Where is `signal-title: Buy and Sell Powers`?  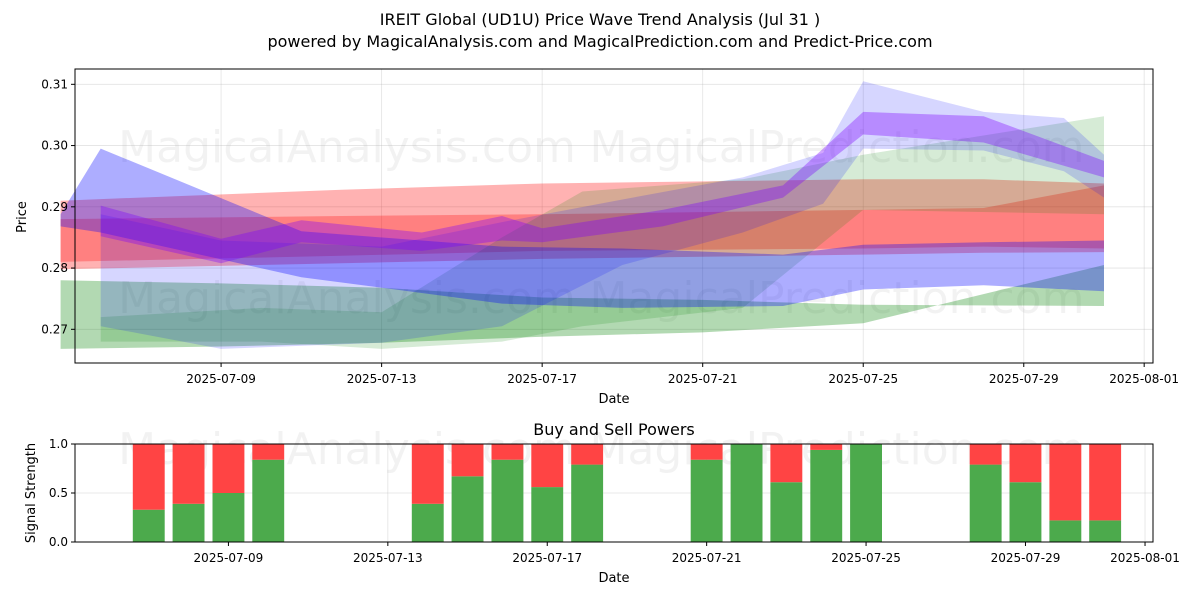
signal-title: Buy and Sell Powers is located at coordinates (614, 429).